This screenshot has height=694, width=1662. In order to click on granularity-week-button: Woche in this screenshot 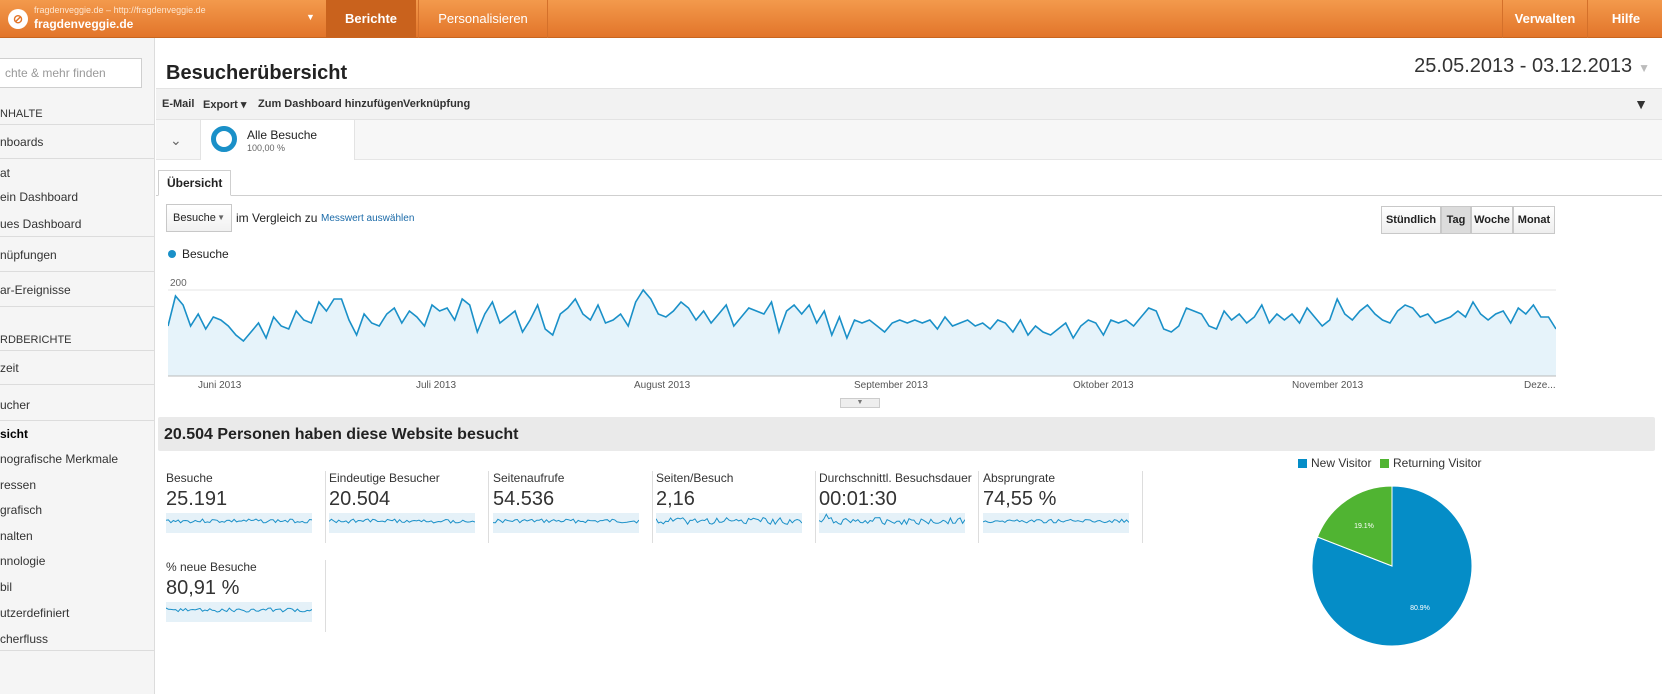, I will do `click(1492, 220)`.